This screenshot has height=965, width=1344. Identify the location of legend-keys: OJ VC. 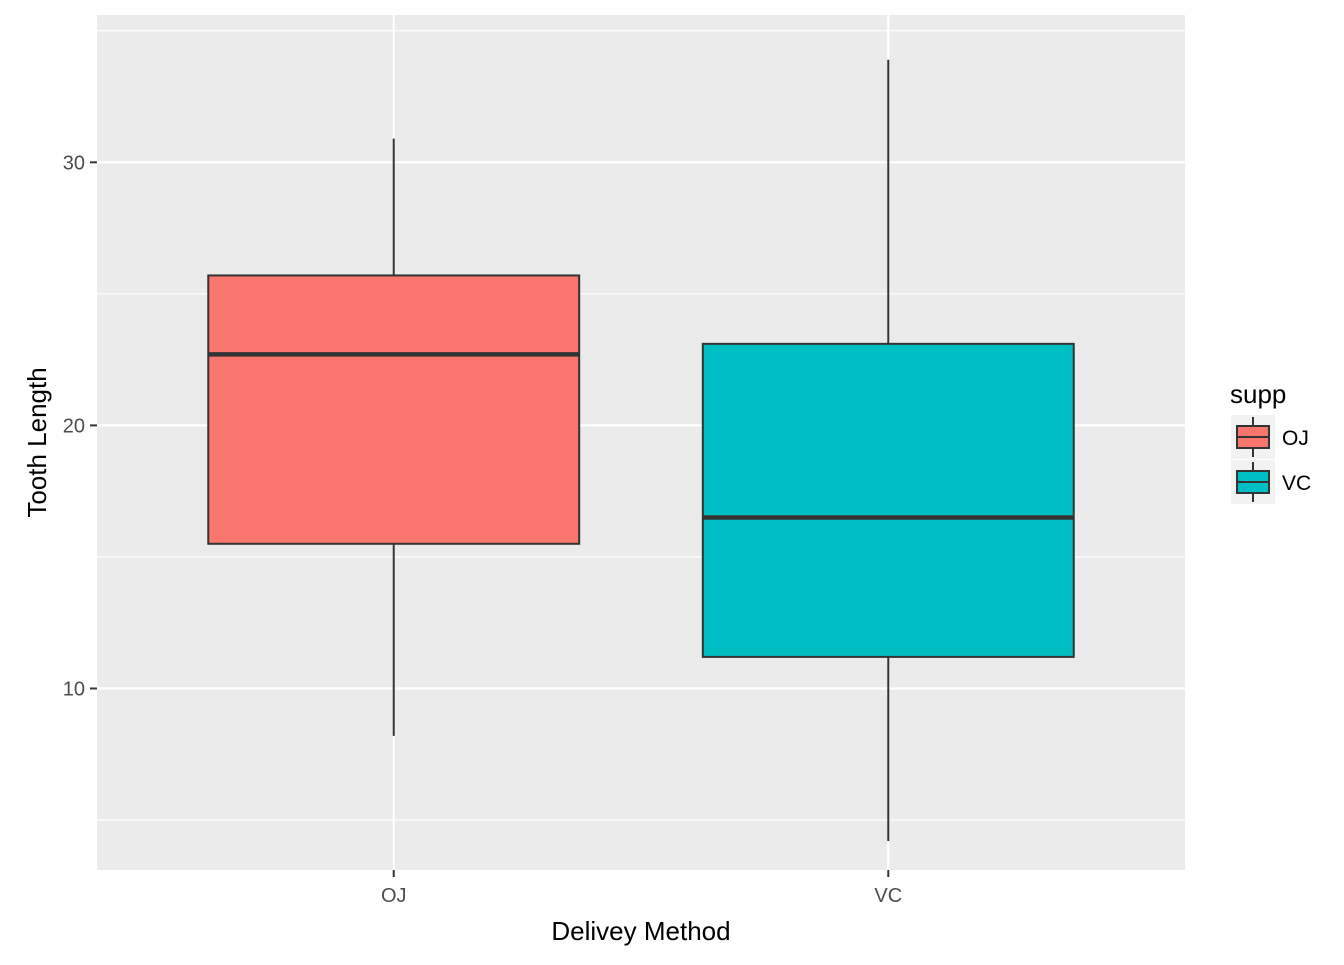
(1271, 459).